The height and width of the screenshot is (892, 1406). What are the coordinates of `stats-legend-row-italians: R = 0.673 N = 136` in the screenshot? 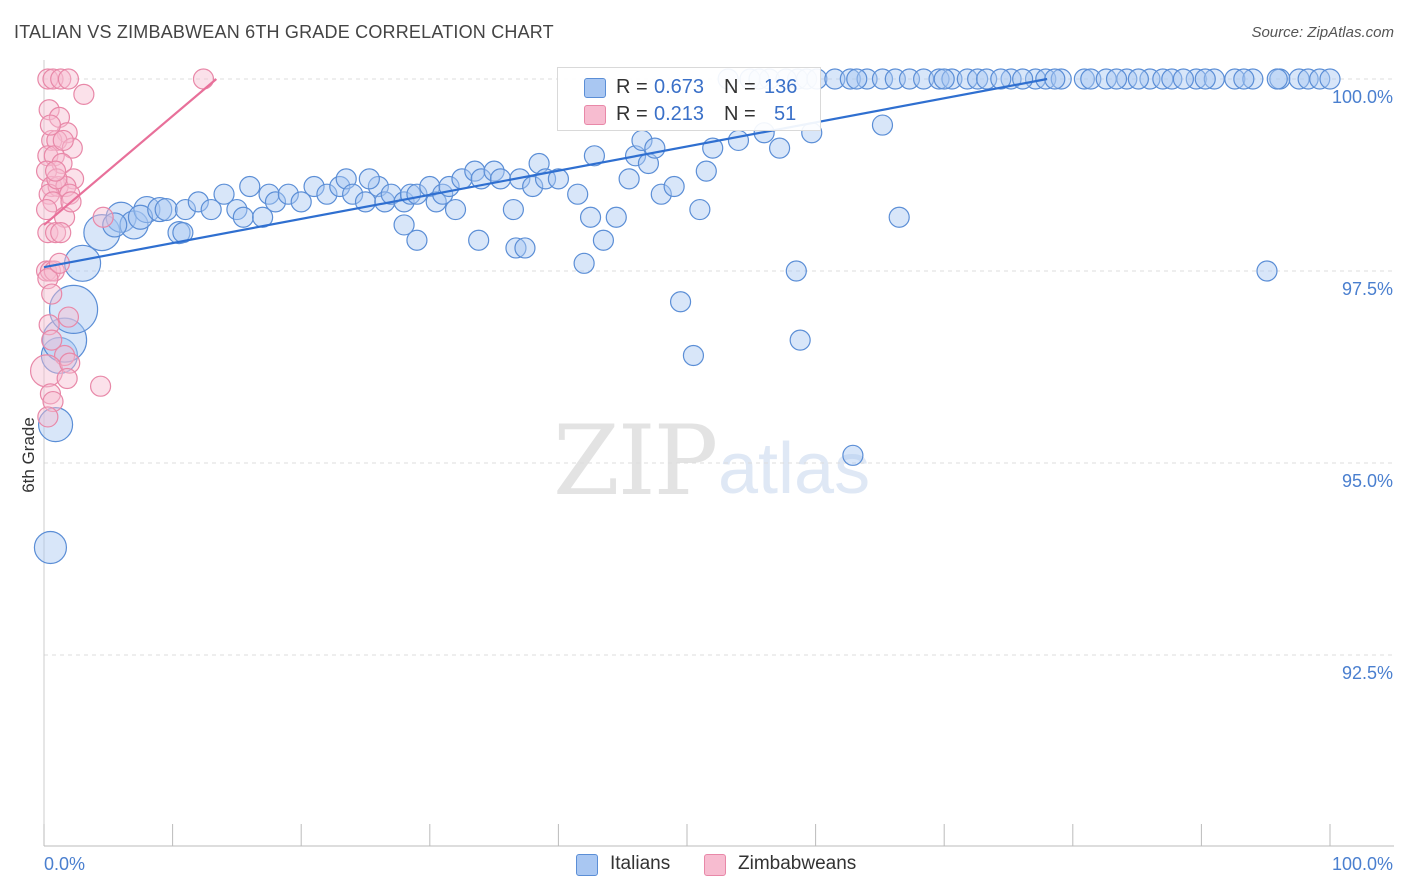 It's located at (689, 88).